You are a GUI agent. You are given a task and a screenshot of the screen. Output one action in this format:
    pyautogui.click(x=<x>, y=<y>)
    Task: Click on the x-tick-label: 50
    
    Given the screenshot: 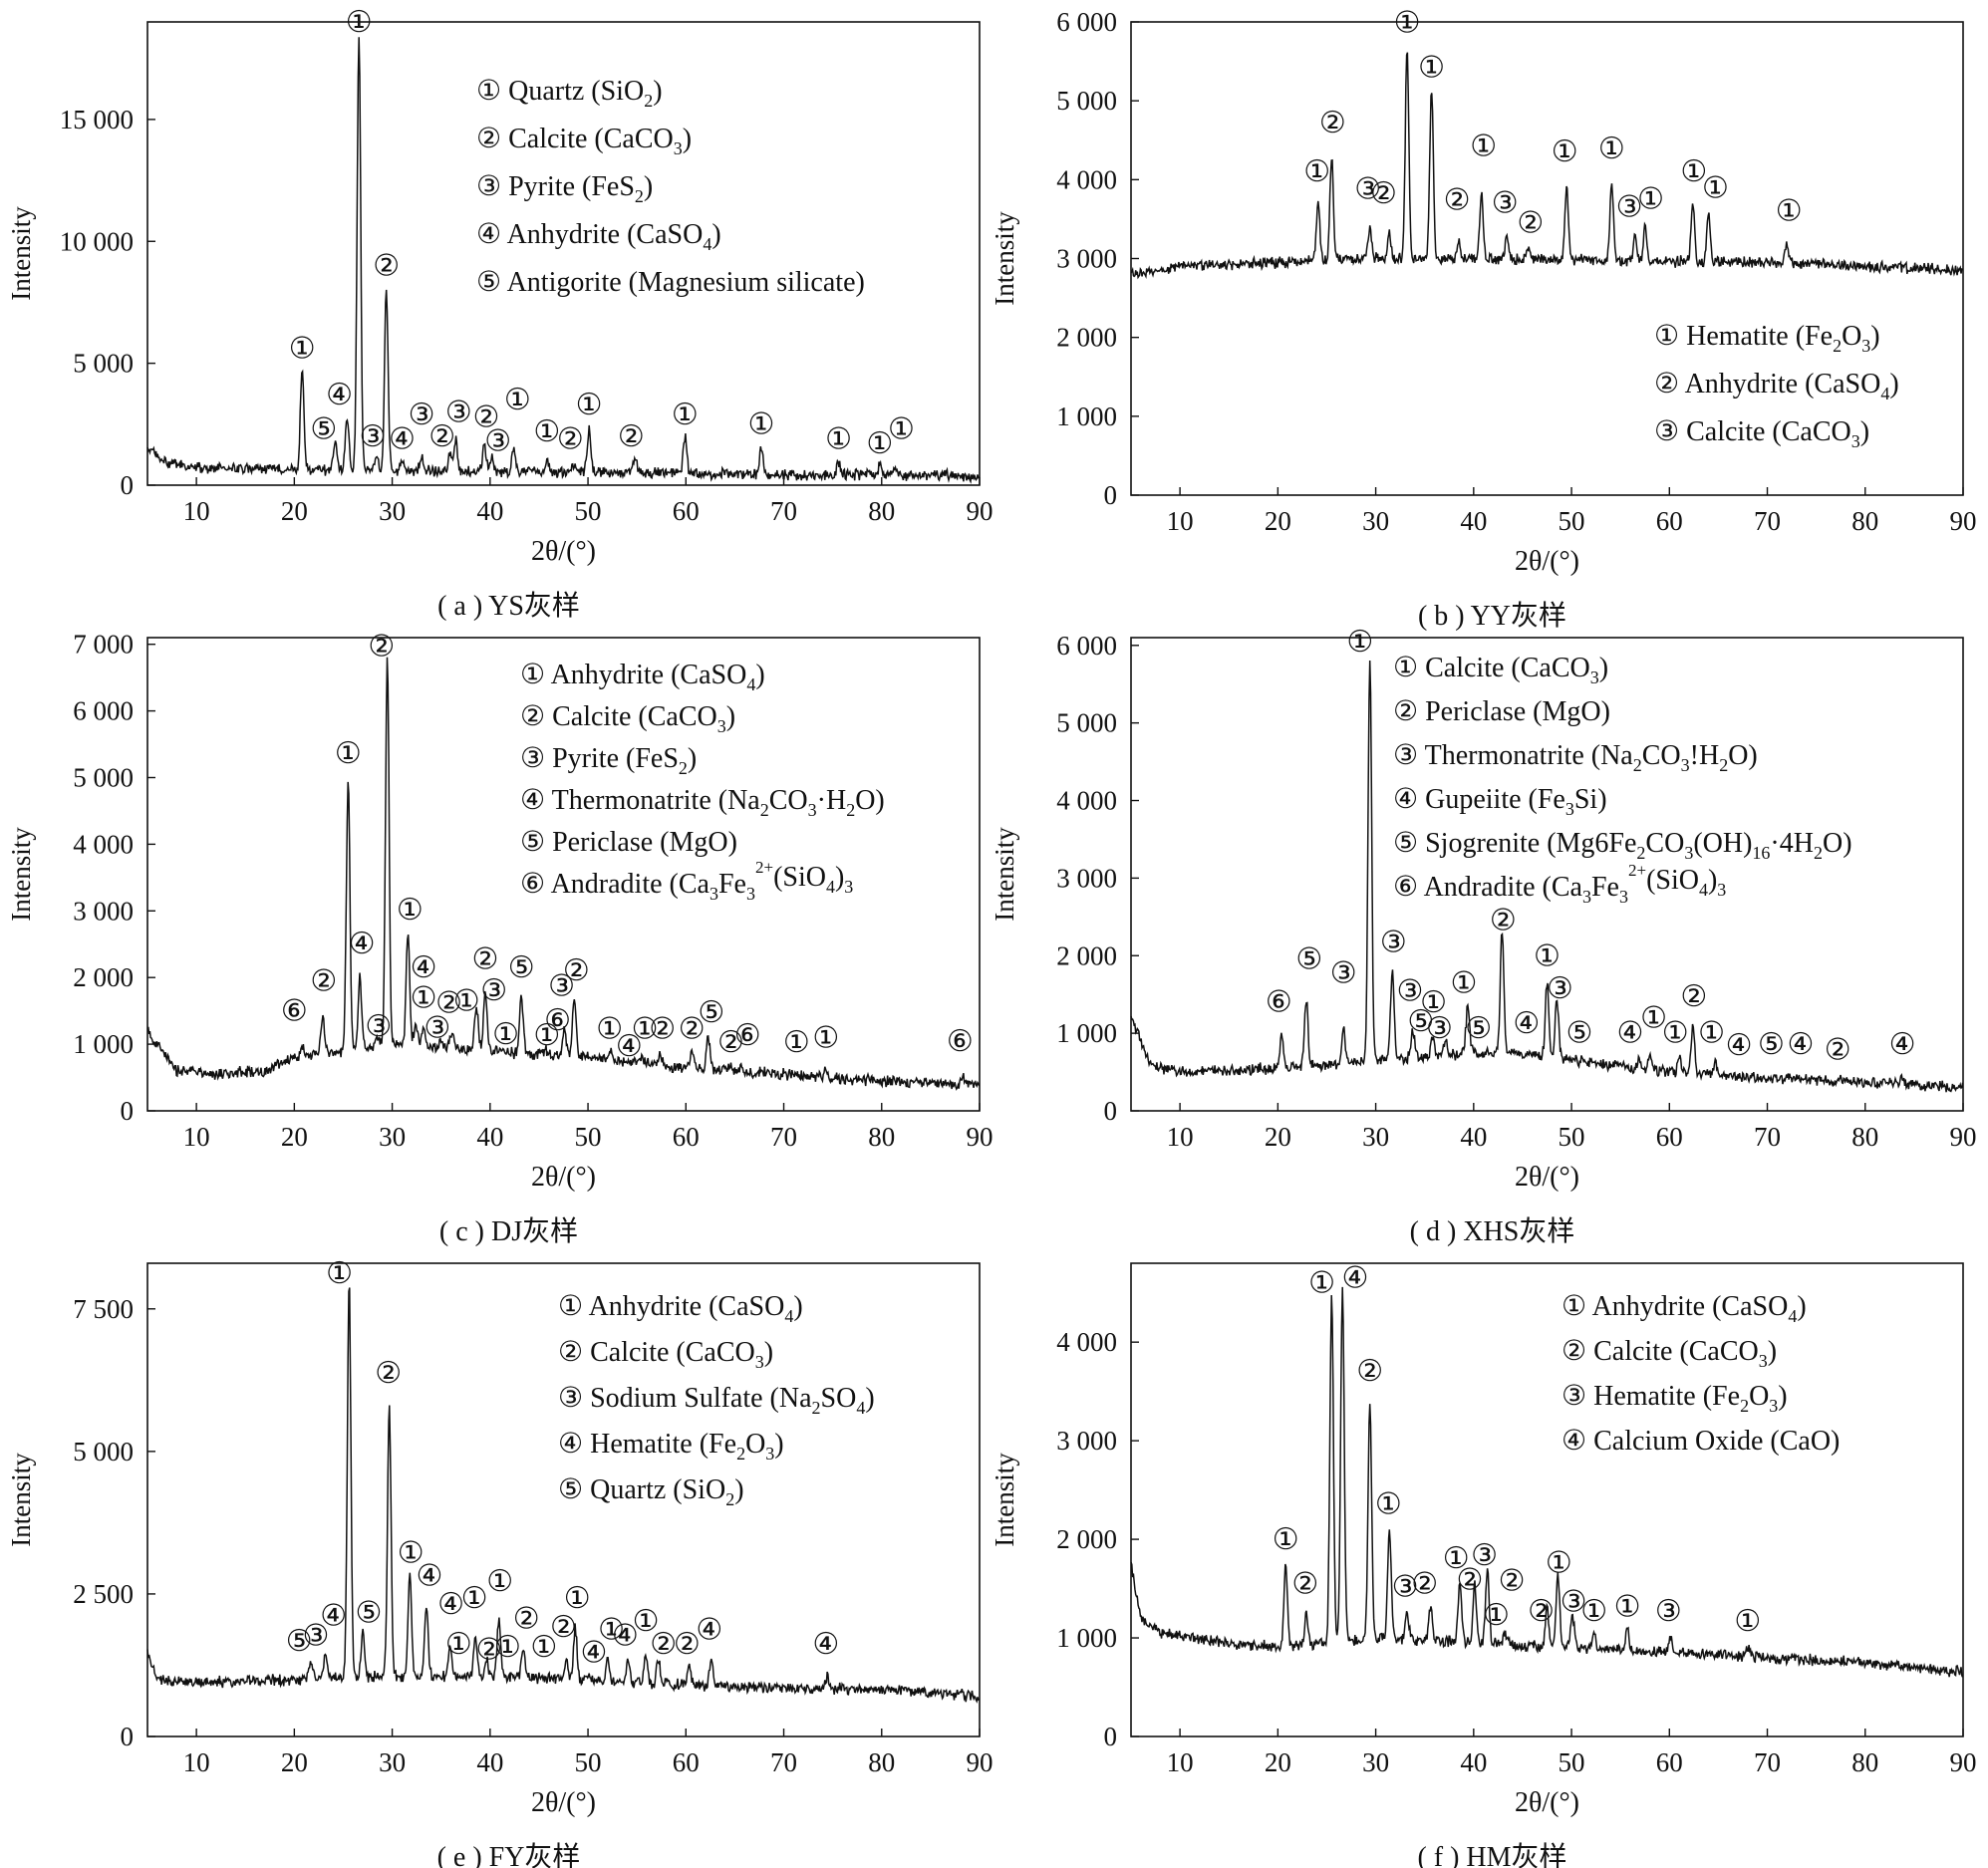 What is the action you would take?
    pyautogui.click(x=1572, y=1762)
    